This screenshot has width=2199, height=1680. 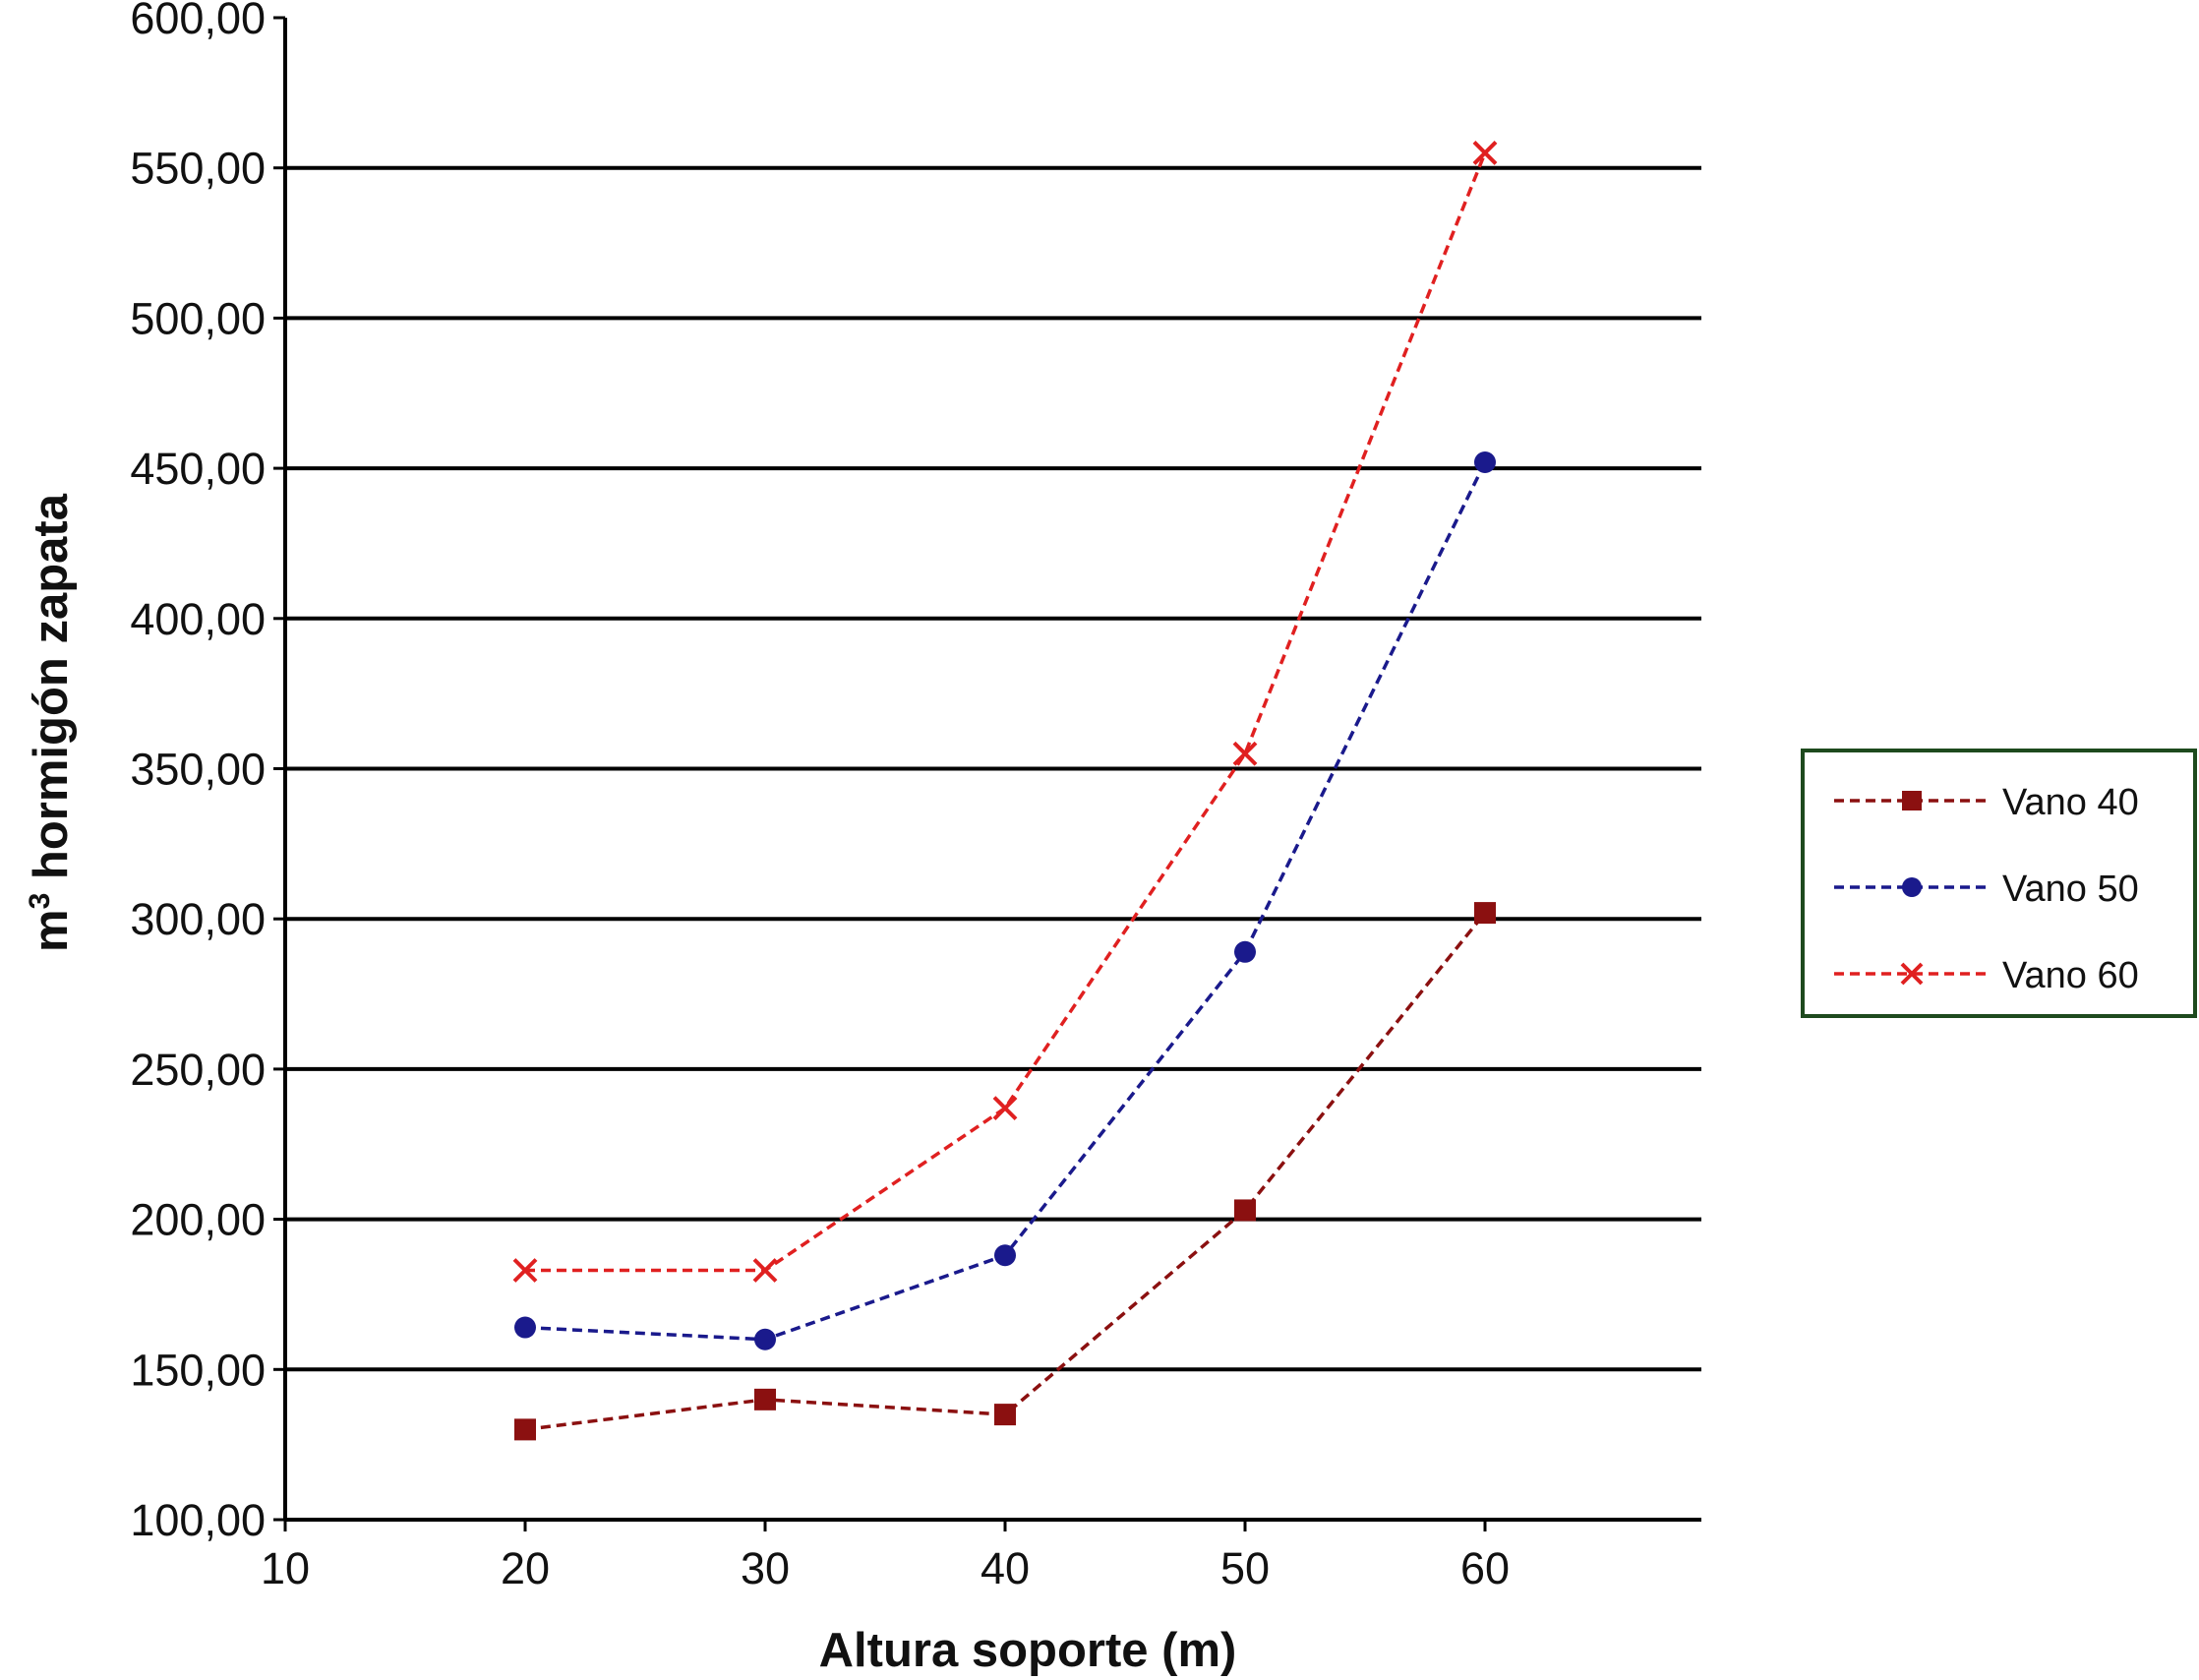 What do you see at coordinates (198, 1370) in the screenshot?
I see `y-tick-label: 150,00` at bounding box center [198, 1370].